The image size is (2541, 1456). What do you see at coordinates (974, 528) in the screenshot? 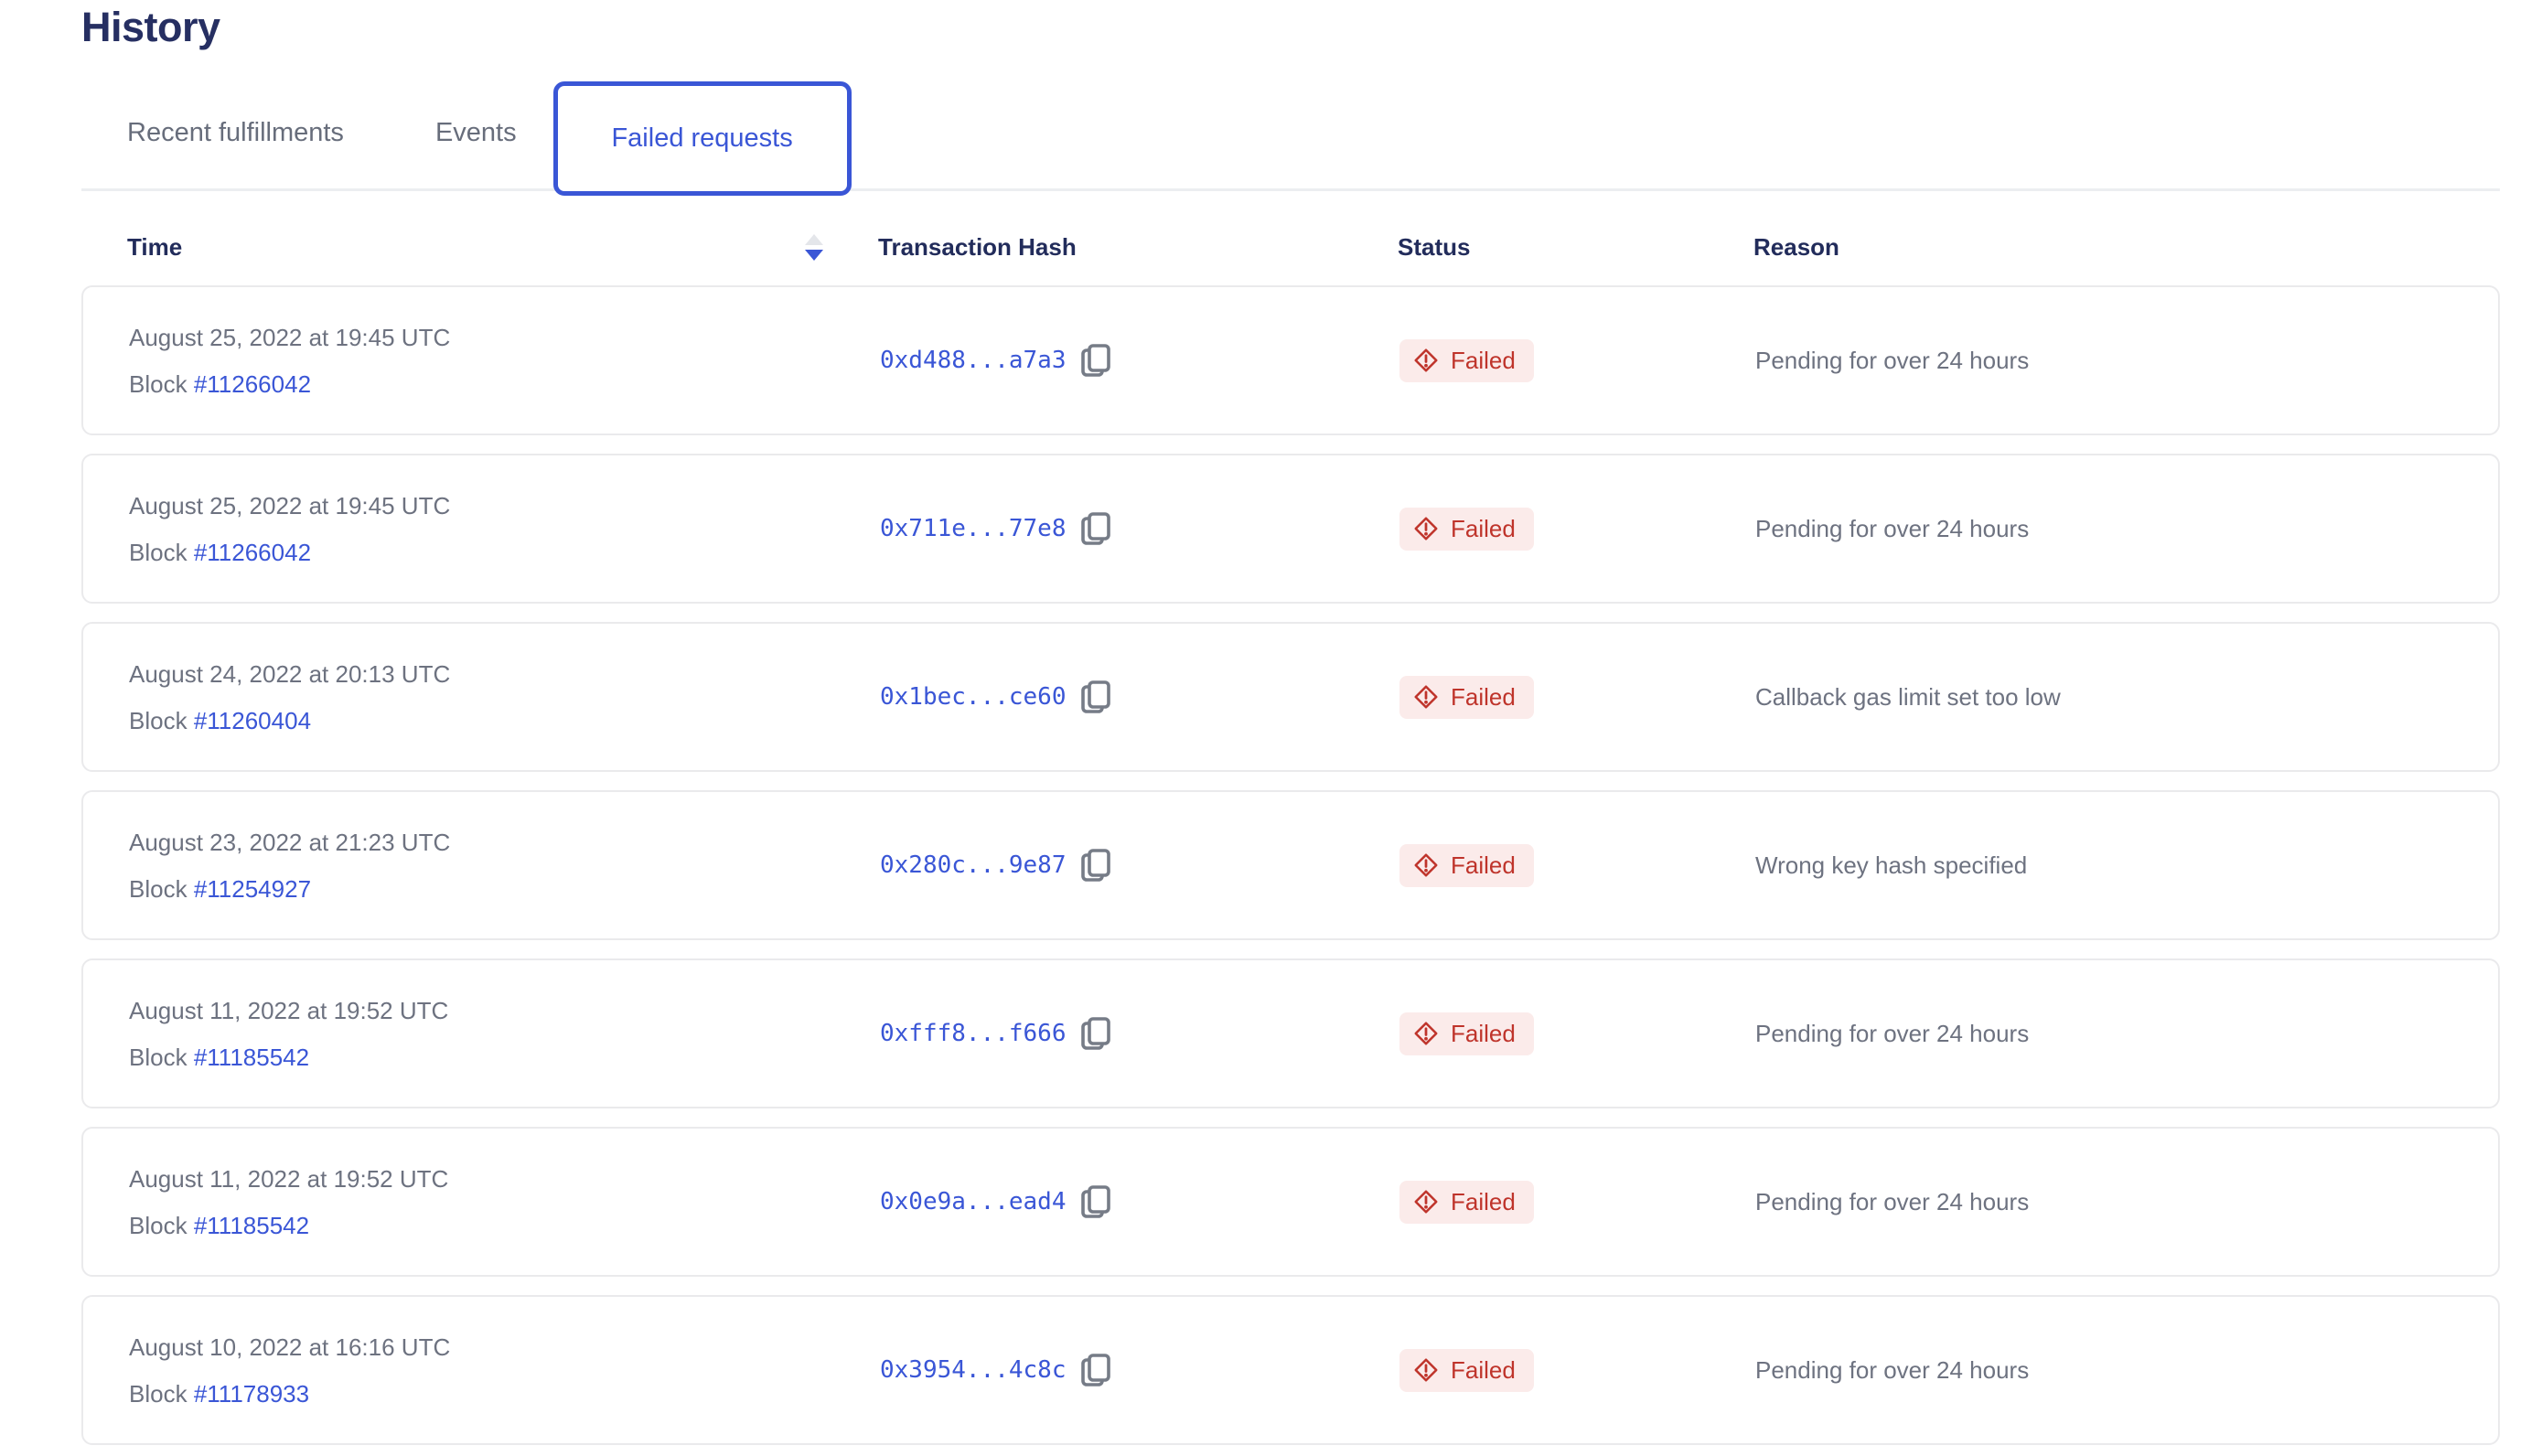
I see `transaction-hash-link: 0x711e...77e8` at bounding box center [974, 528].